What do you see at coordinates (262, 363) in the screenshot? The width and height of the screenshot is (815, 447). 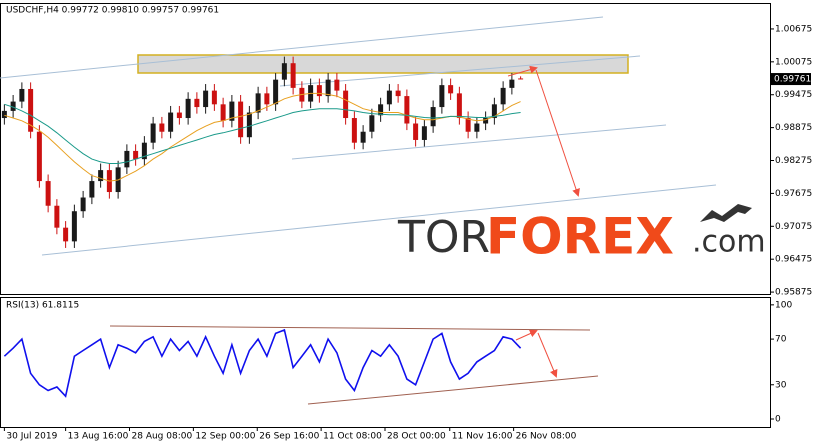 I see `rsi-line` at bounding box center [262, 363].